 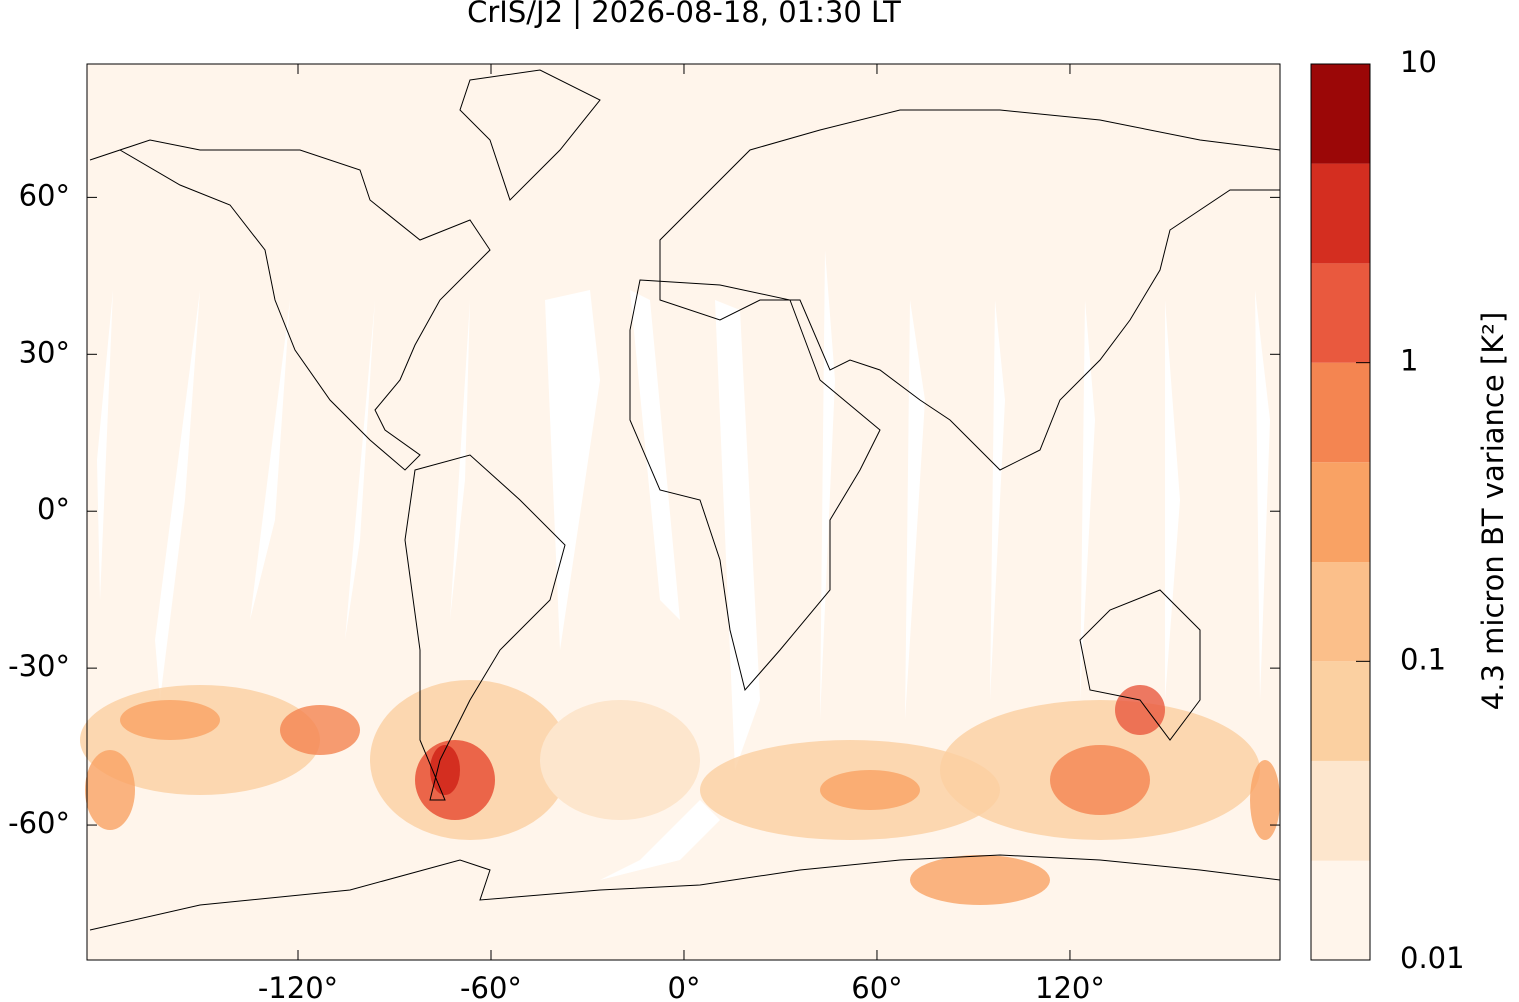 What do you see at coordinates (44, 195) in the screenshot?
I see `y-tick-label: 60°` at bounding box center [44, 195].